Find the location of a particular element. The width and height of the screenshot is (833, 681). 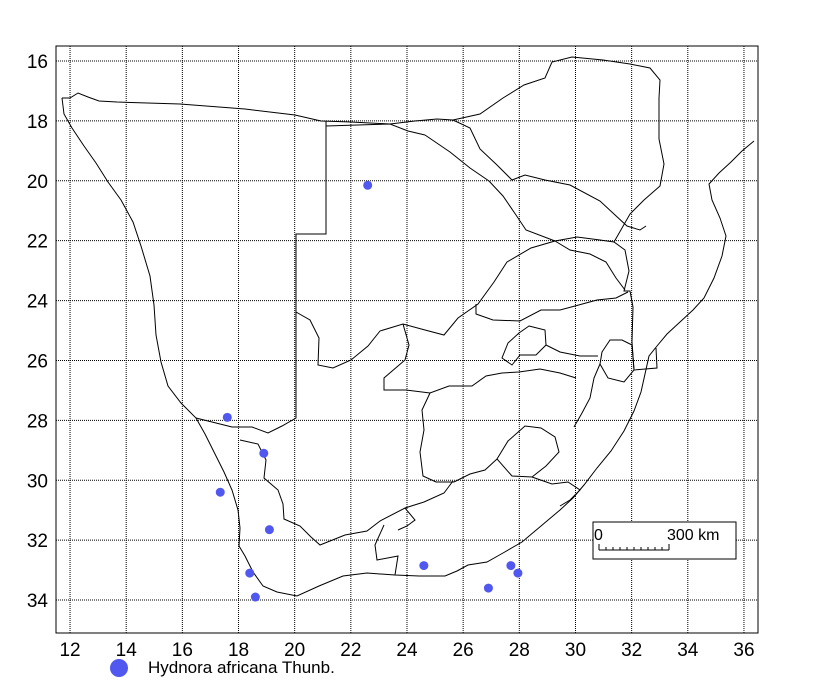

border-zambia-north is located at coordinates (558, 149).